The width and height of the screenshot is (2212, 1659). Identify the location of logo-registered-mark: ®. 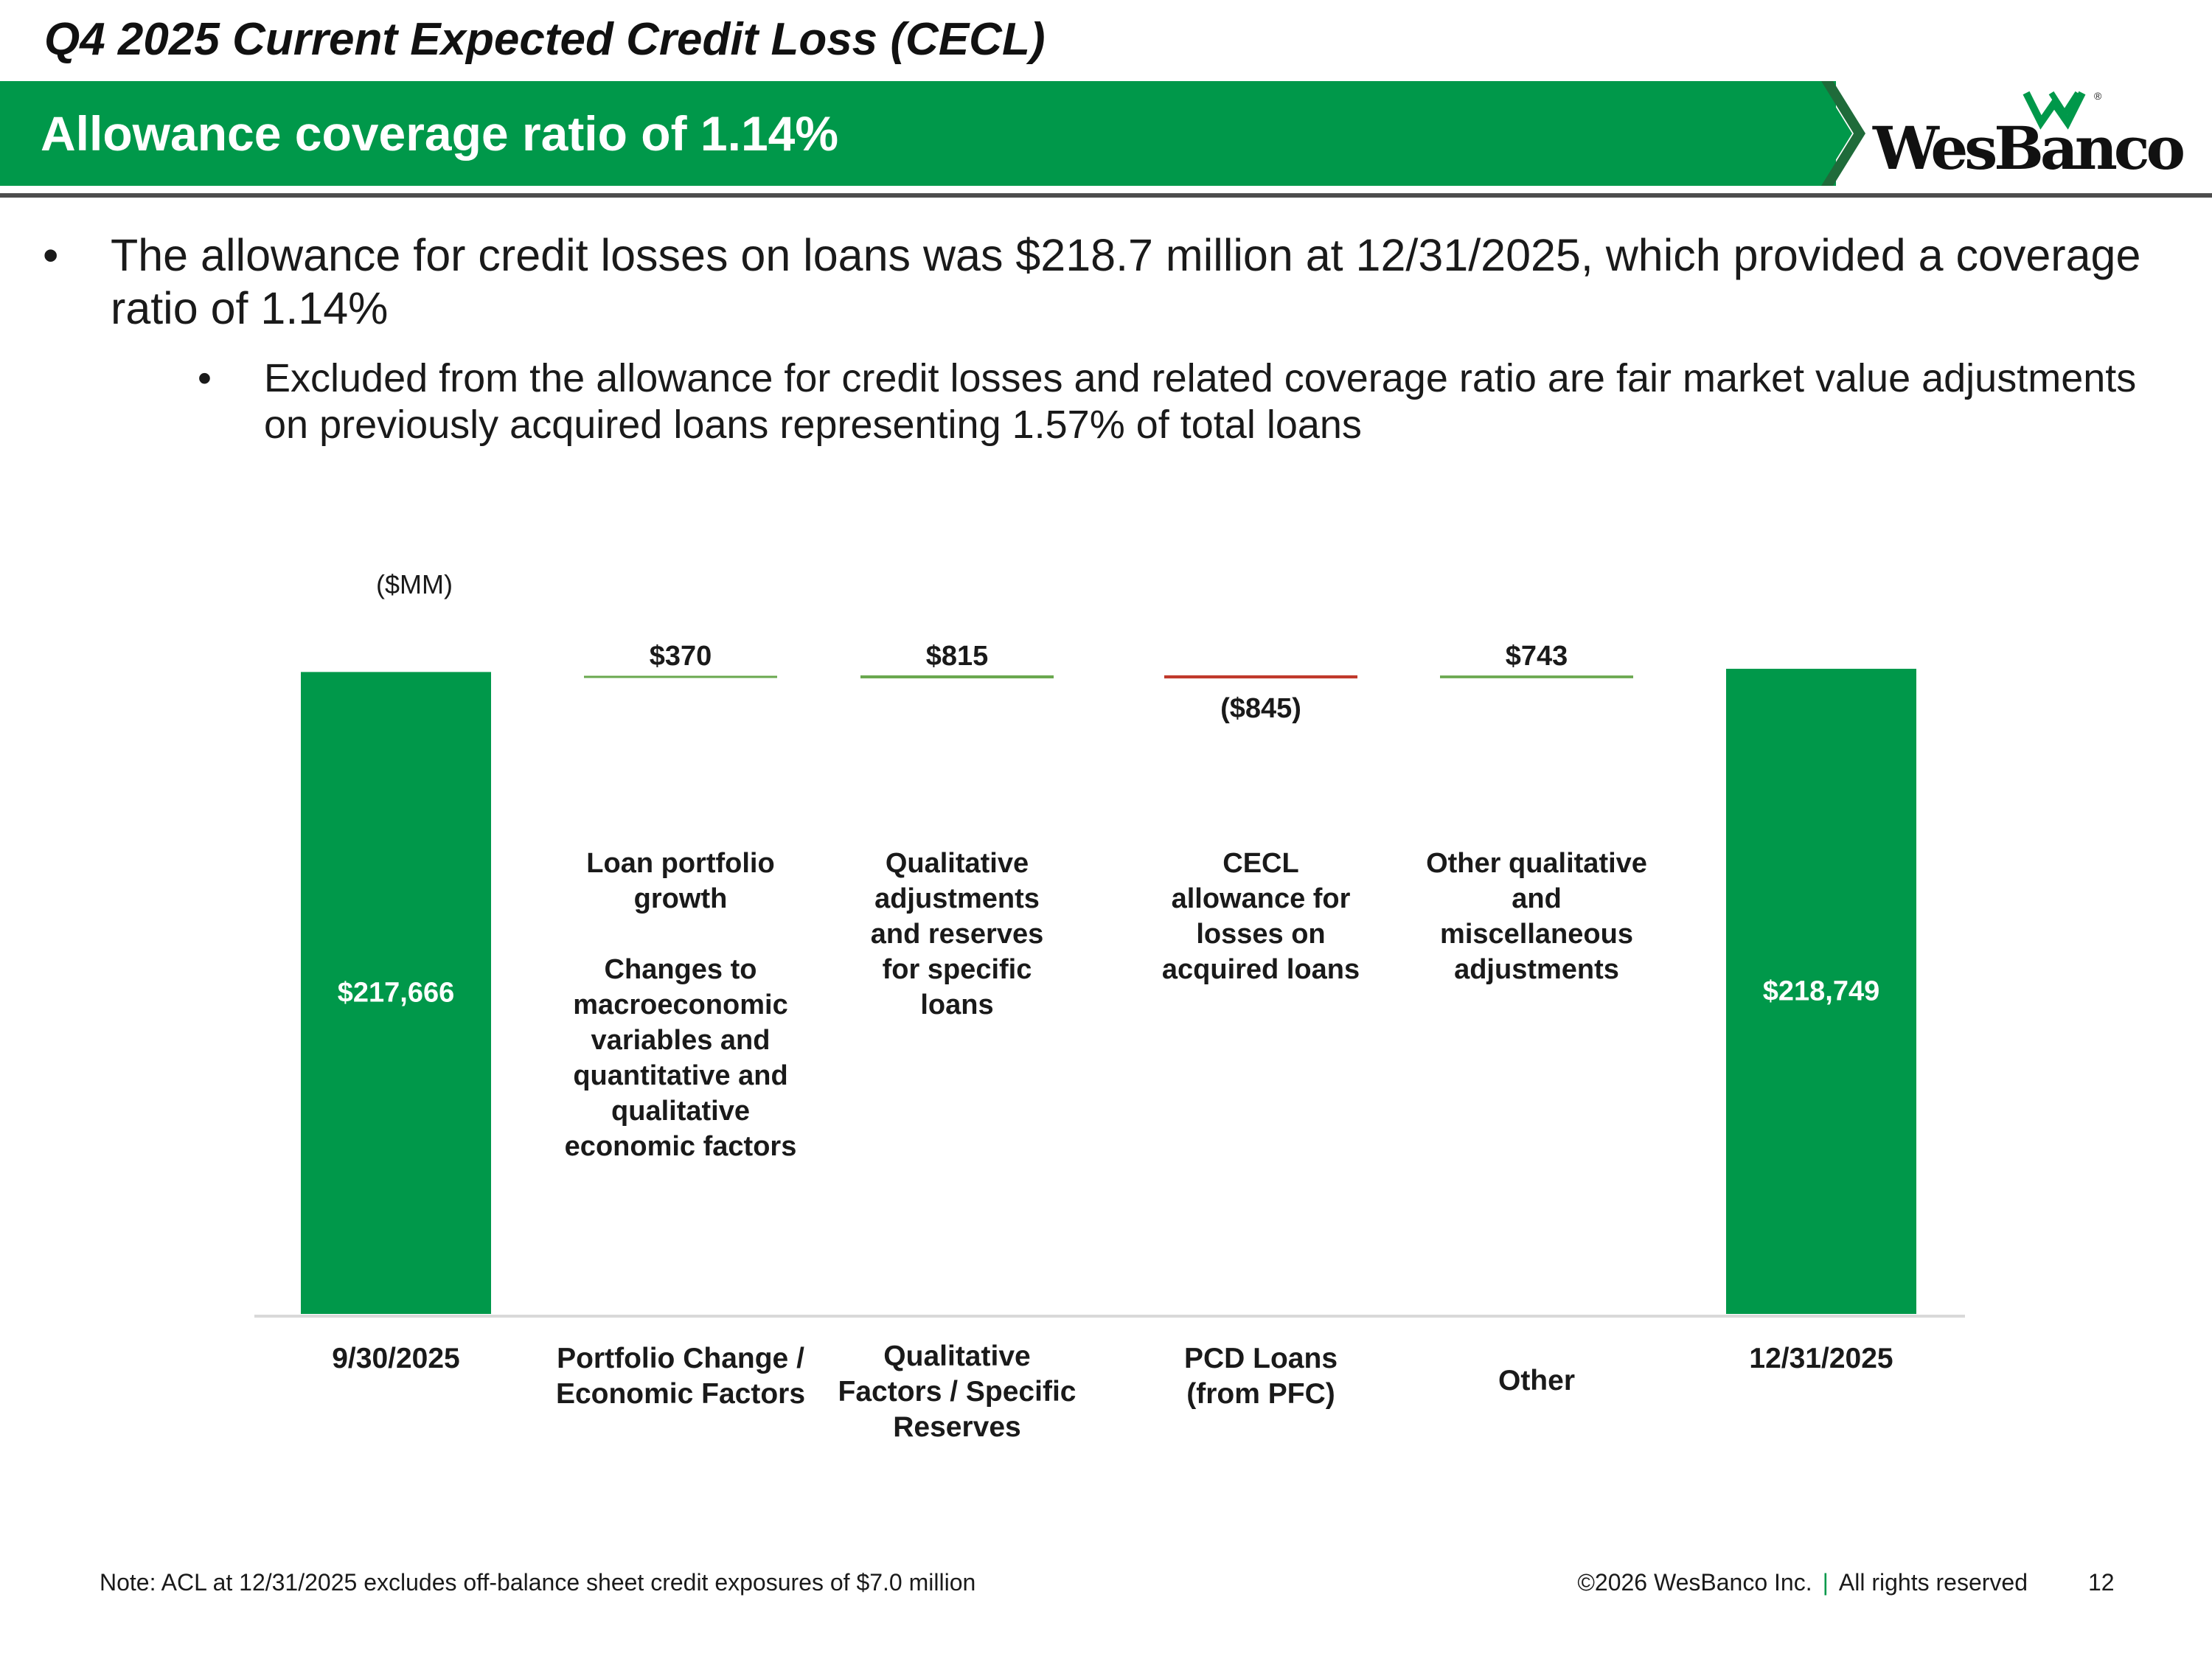
(2098, 96).